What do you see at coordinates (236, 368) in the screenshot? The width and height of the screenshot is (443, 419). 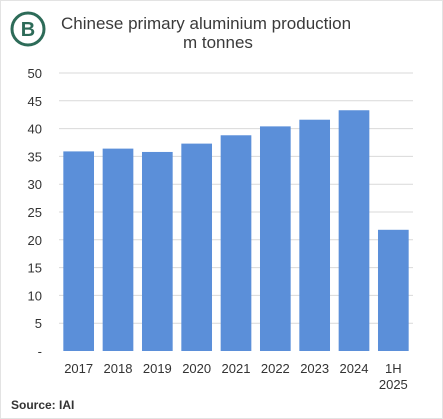 I see `x-tick-label: 2021` at bounding box center [236, 368].